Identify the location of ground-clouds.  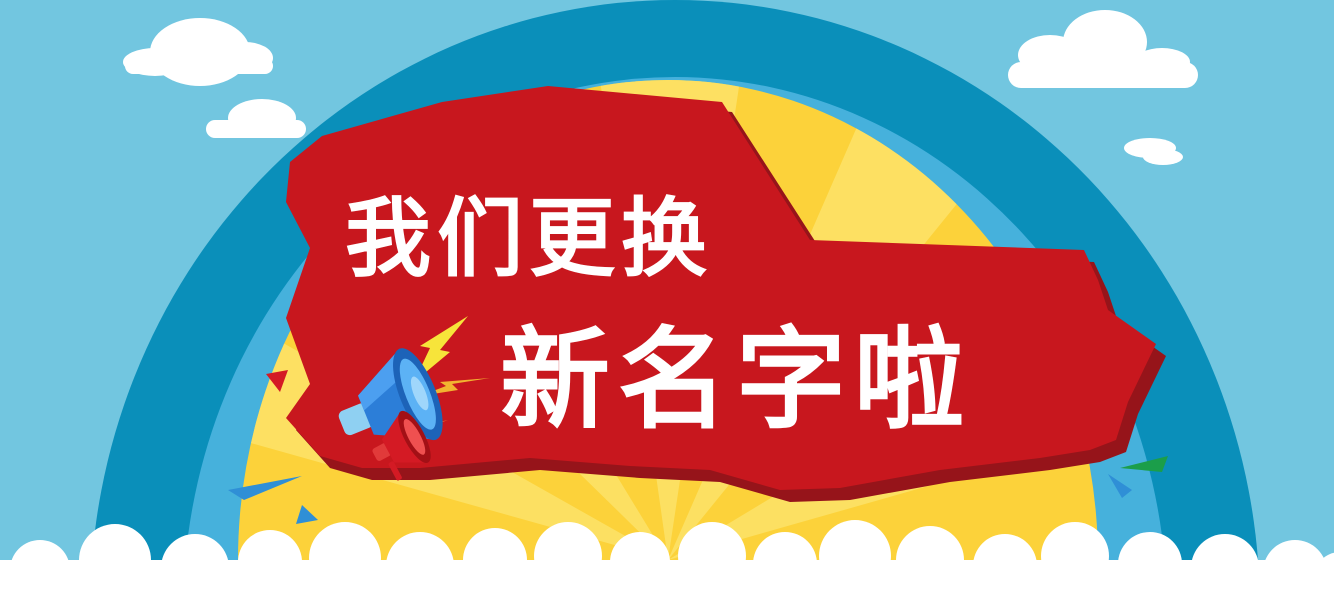
(667, 565).